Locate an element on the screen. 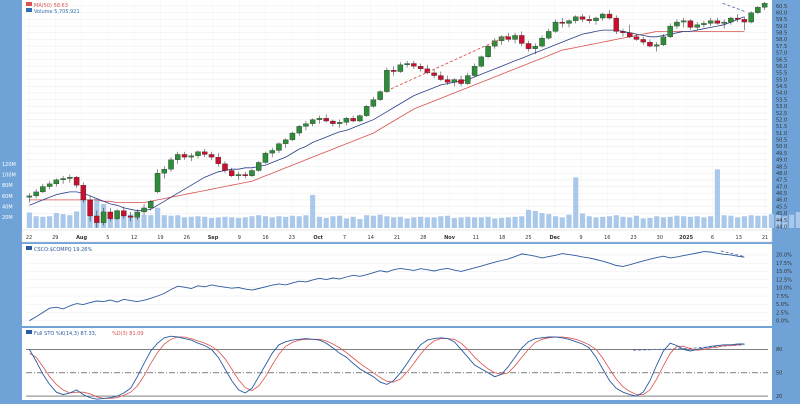  price-tick-label: 53.5 is located at coordinates (781, 100).